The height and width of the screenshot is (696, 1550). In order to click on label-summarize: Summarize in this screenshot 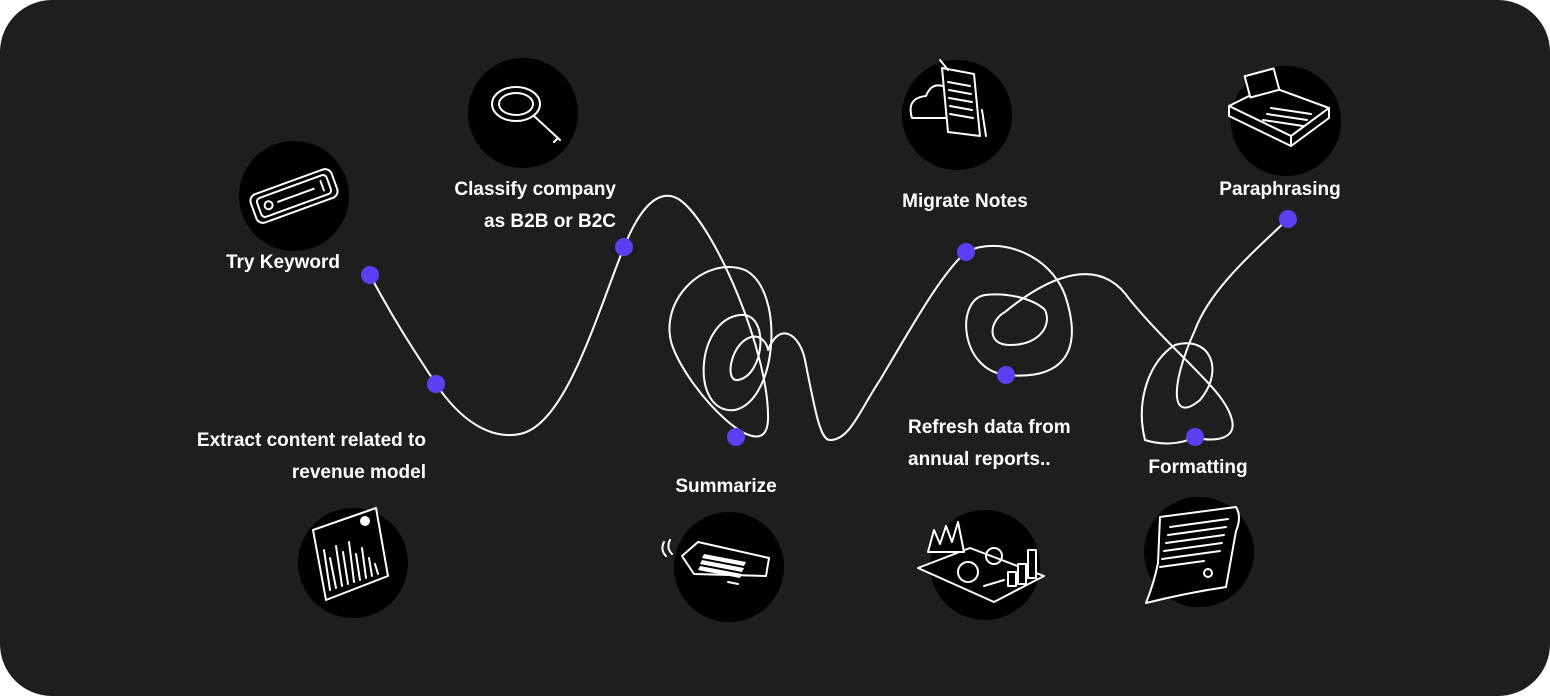, I will do `click(726, 487)`.